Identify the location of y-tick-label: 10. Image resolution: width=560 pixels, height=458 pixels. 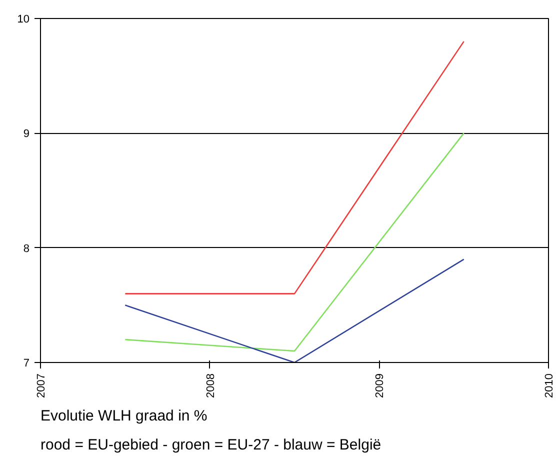
(23, 20).